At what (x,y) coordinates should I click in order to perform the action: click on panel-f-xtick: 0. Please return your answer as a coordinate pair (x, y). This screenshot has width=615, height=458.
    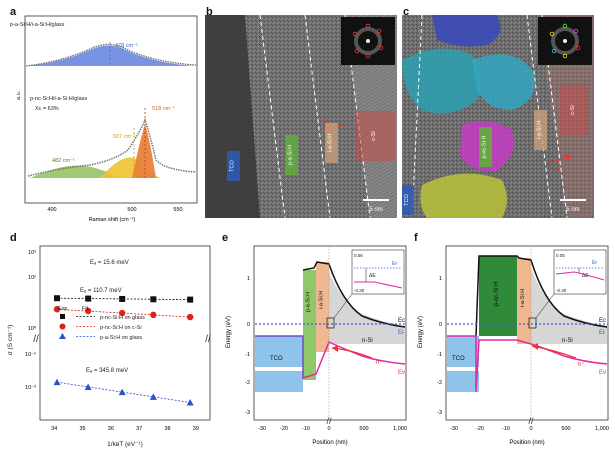
    Looking at the image, I should click on (530, 429).